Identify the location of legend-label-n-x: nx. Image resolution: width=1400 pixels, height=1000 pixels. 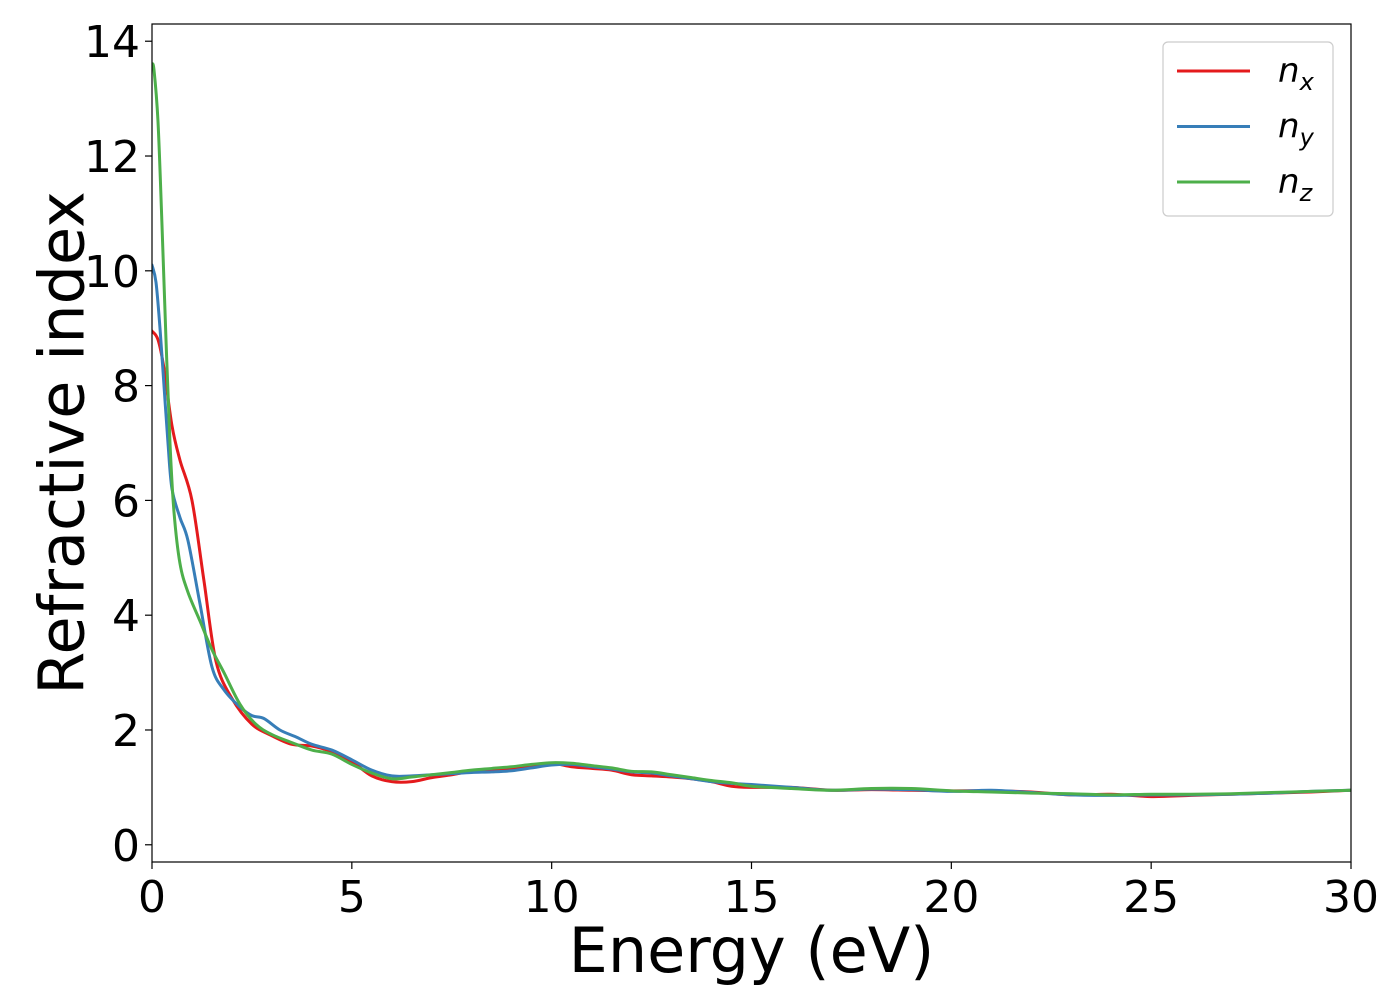
(1296, 73).